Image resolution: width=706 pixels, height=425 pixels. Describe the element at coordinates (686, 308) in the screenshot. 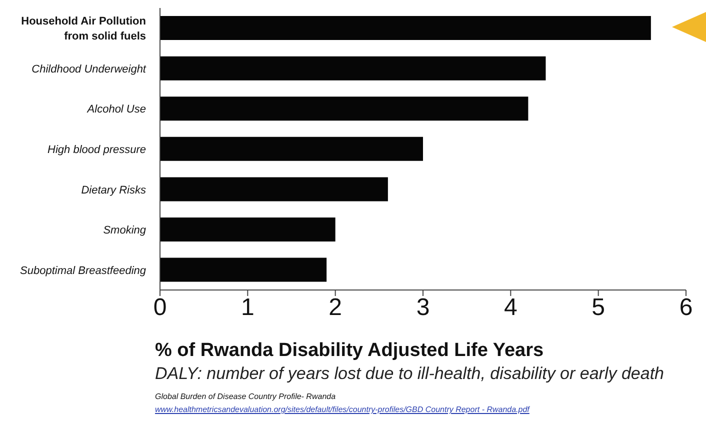

I see `x-tick-label: 6` at that location.